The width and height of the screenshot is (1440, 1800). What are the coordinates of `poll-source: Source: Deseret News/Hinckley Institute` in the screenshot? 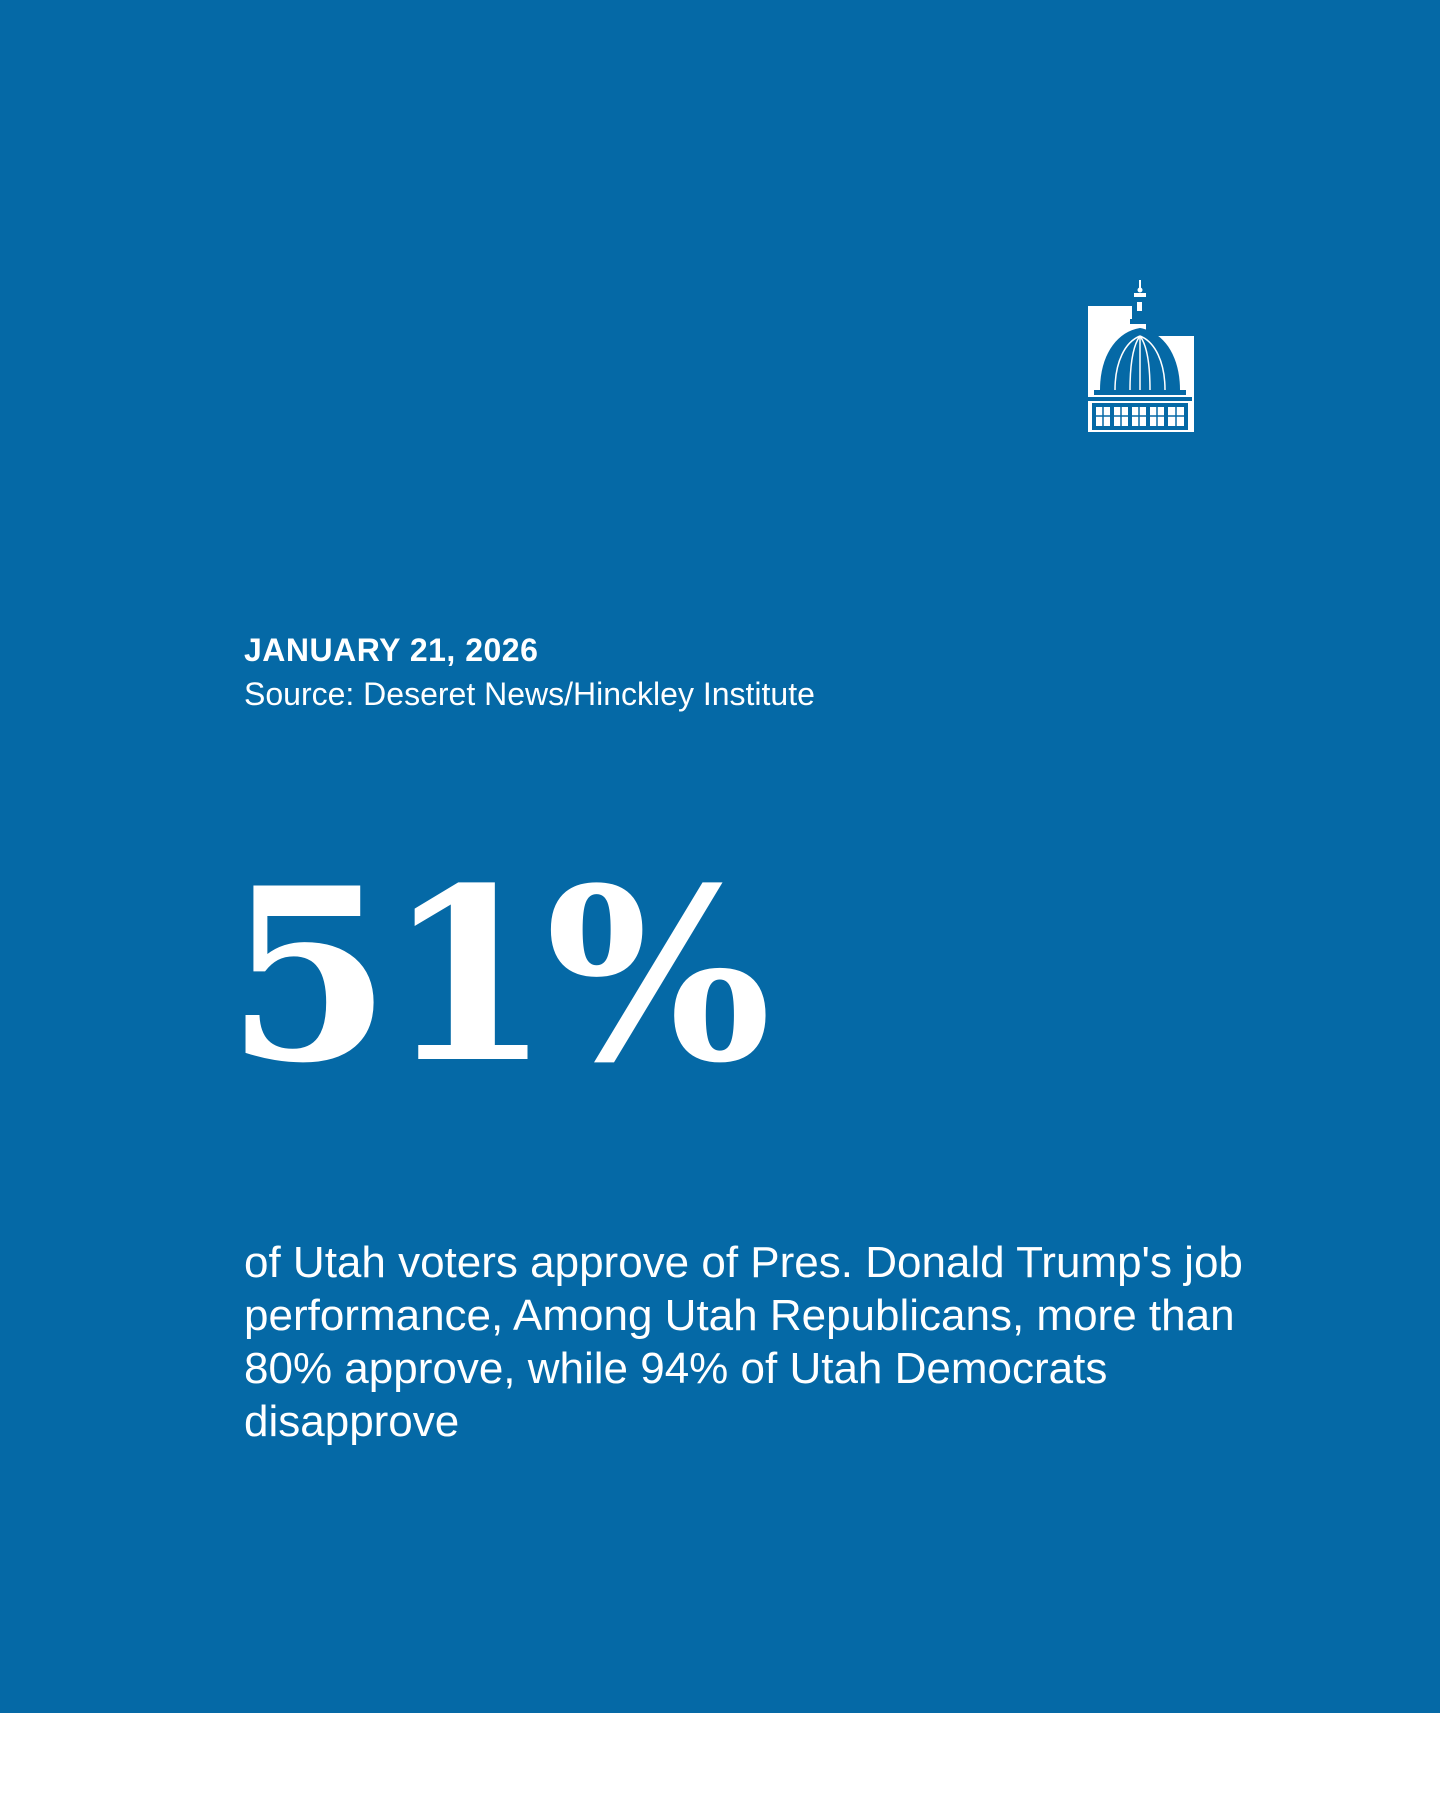 It's located at (529, 694).